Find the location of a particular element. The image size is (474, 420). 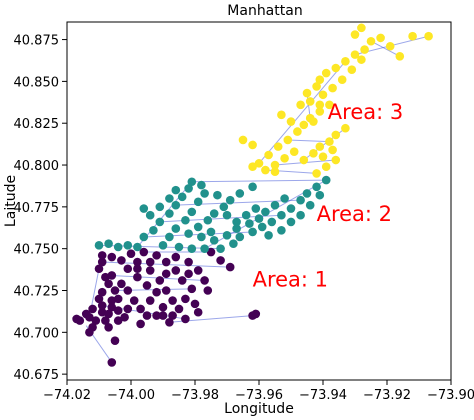

x-axis-label: Longitude is located at coordinates (259, 409).